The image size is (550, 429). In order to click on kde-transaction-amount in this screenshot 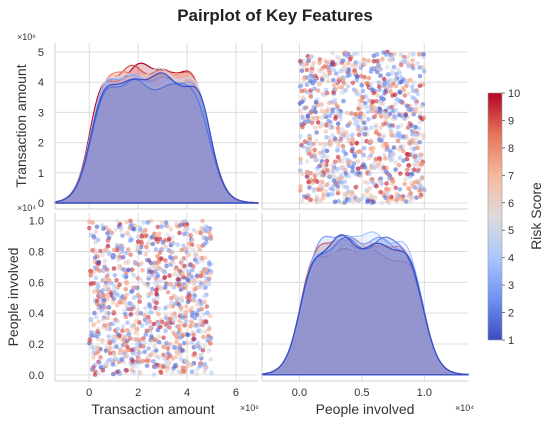, I will do `click(156, 133)`.